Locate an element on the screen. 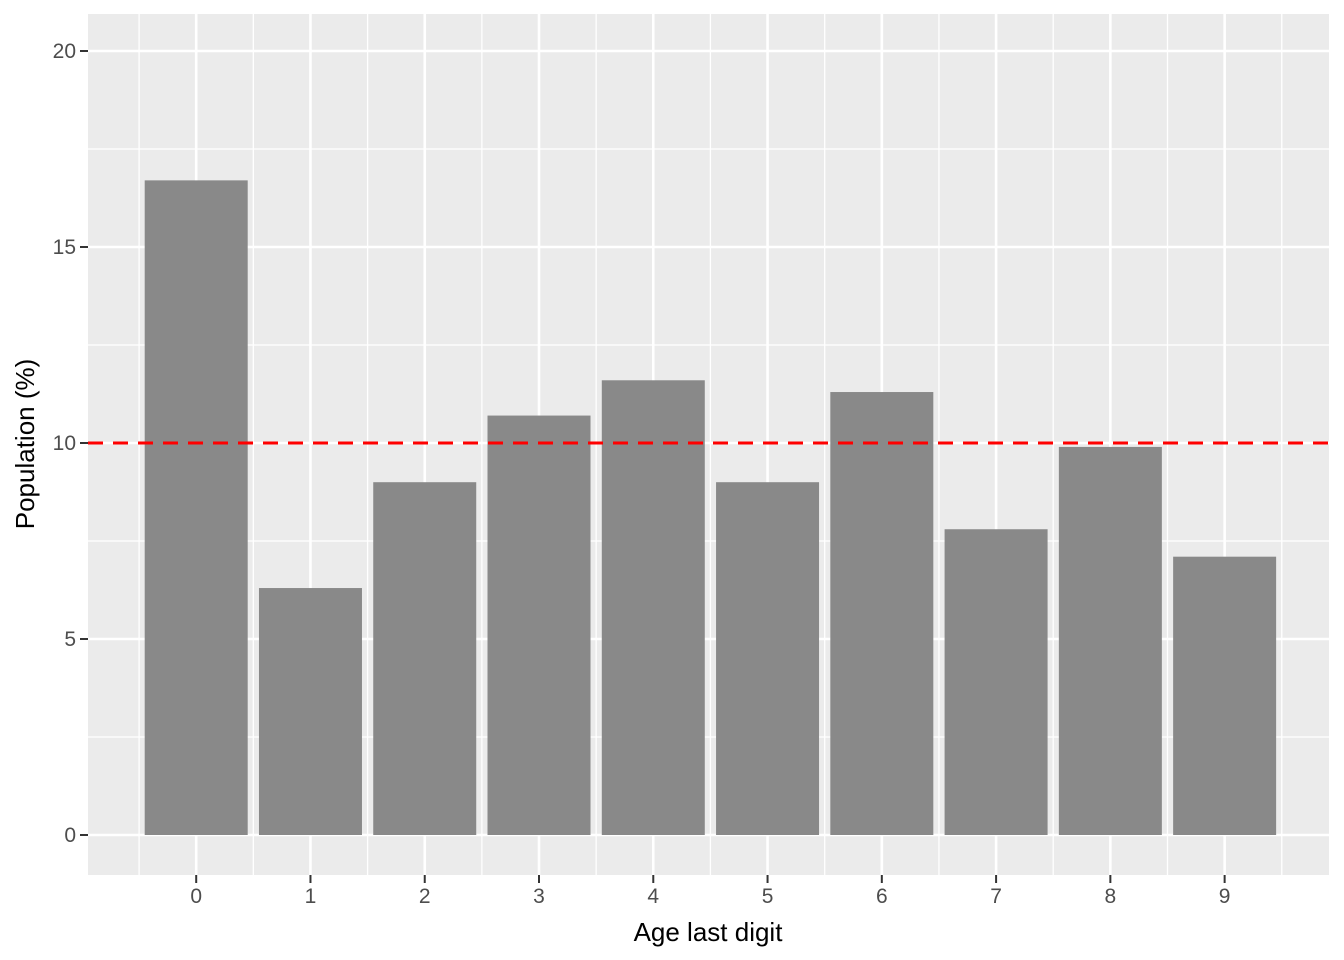  y-axis-title: Population (%) is located at coordinates (25, 444).